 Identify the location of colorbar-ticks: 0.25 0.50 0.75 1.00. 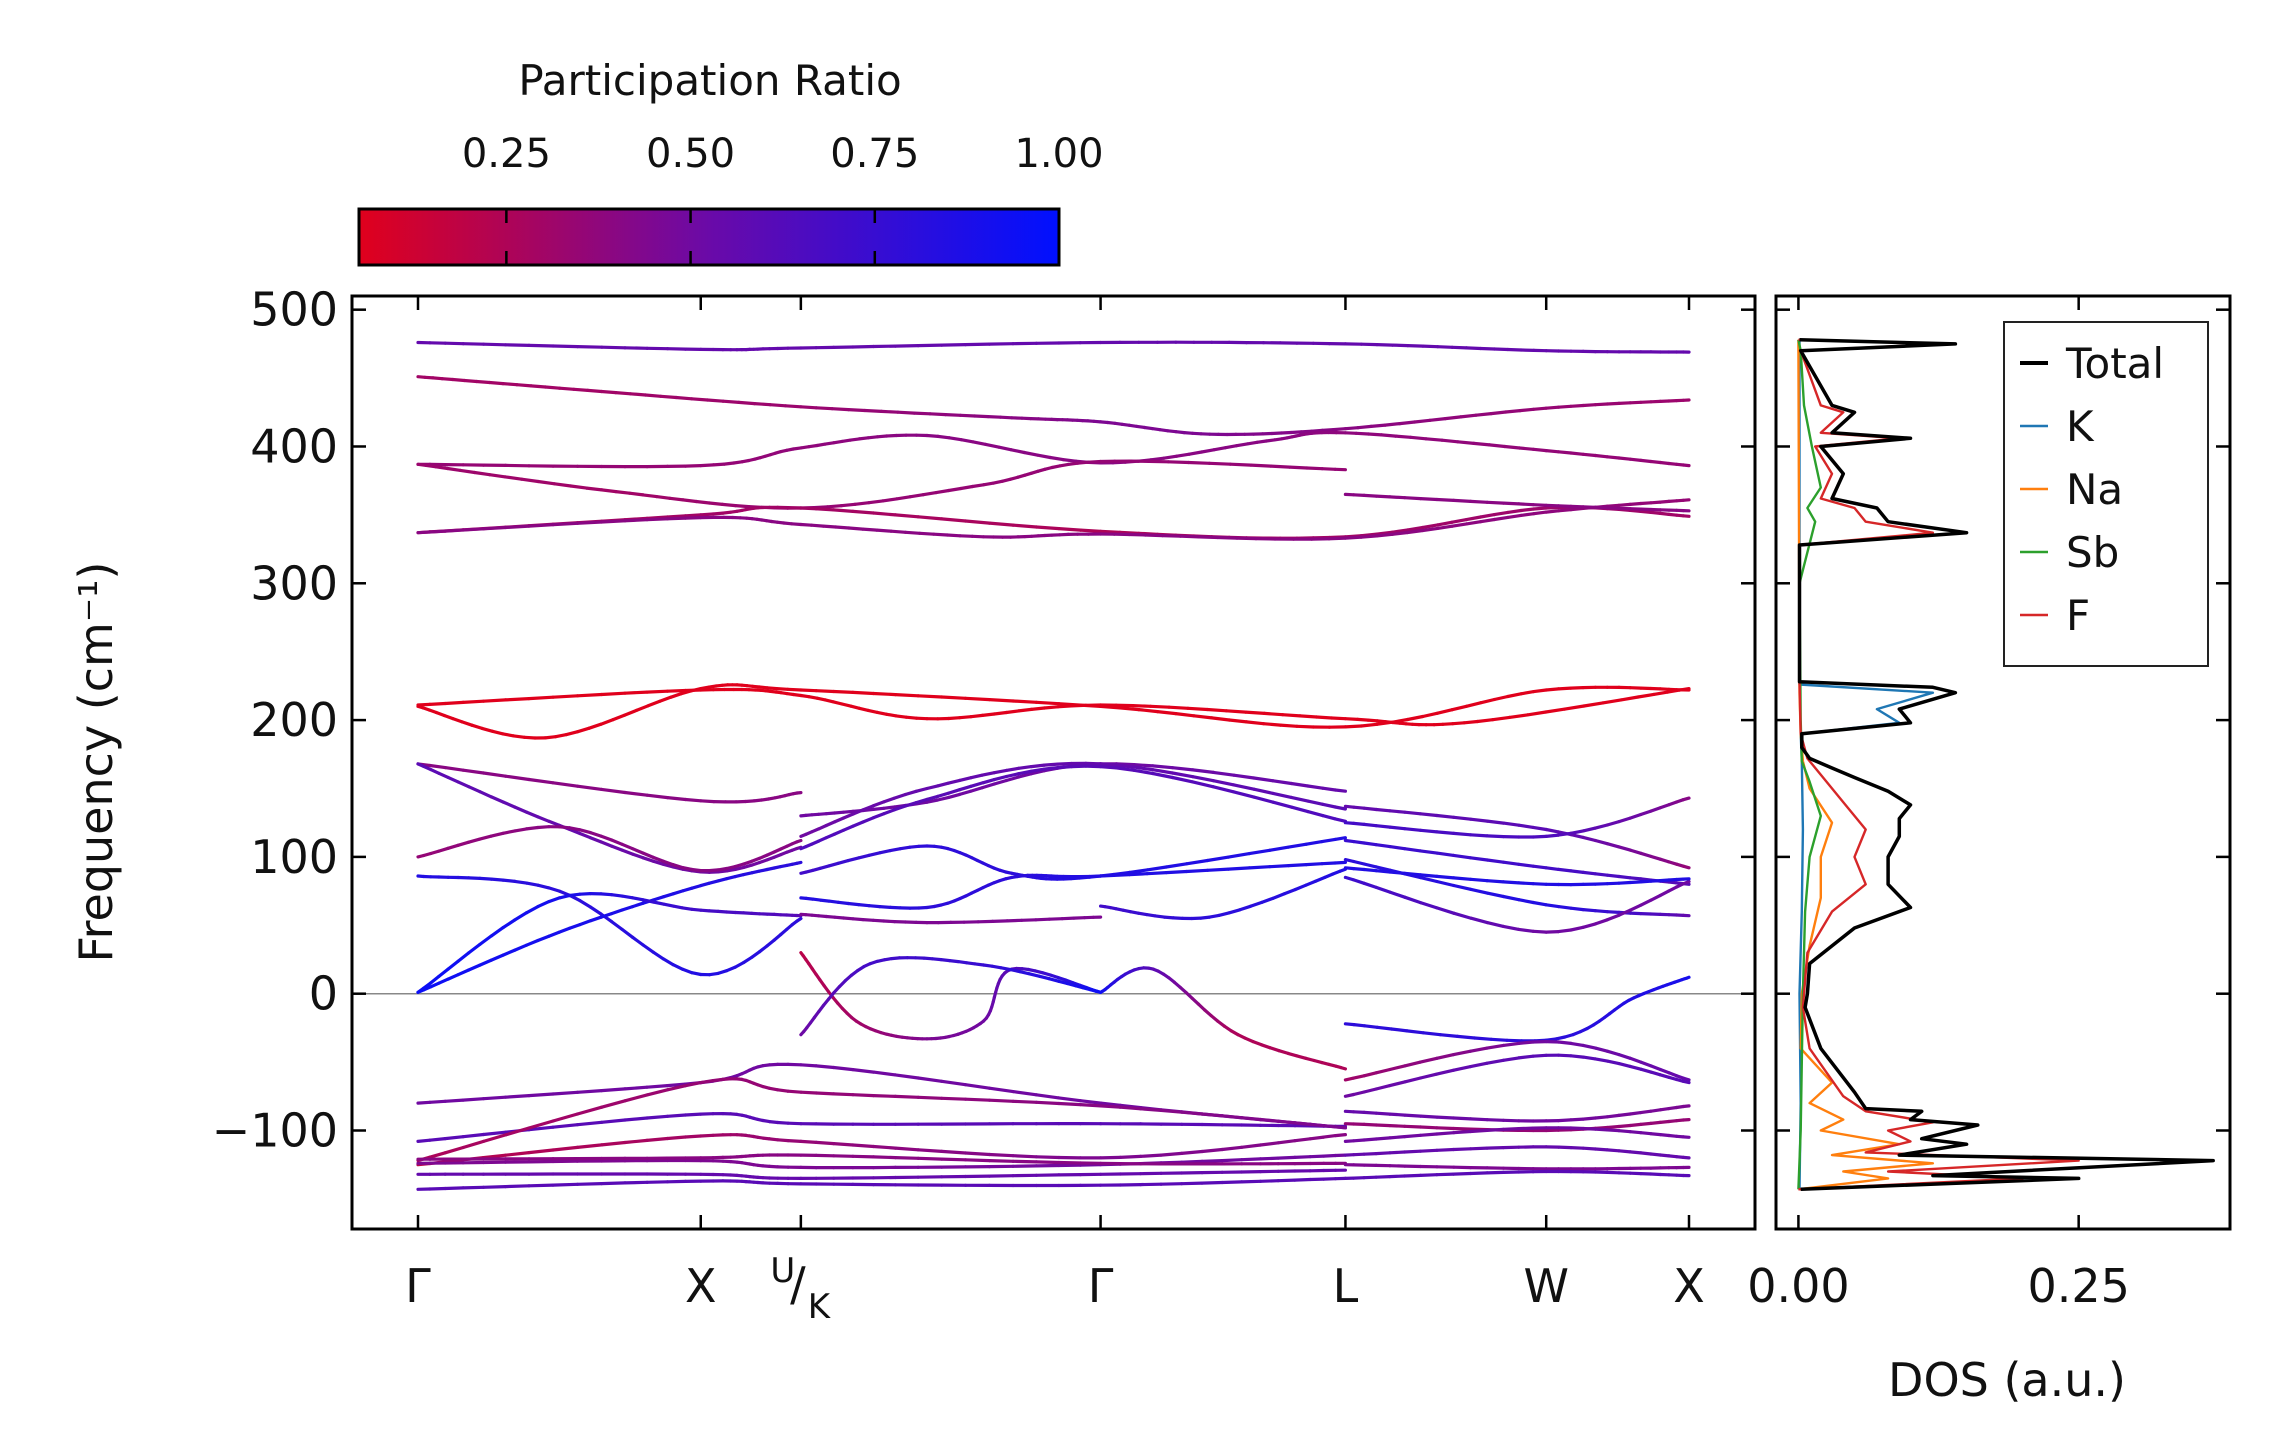
(783, 198).